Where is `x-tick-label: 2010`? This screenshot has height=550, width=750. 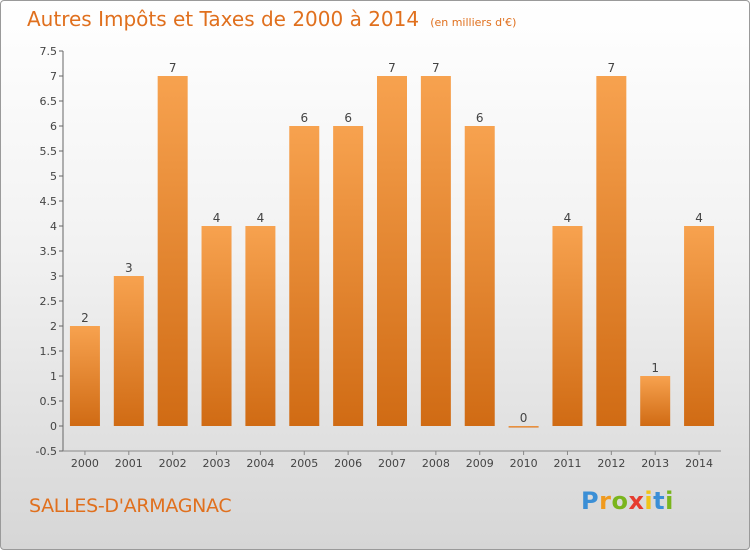 x-tick-label: 2010 is located at coordinates (524, 463).